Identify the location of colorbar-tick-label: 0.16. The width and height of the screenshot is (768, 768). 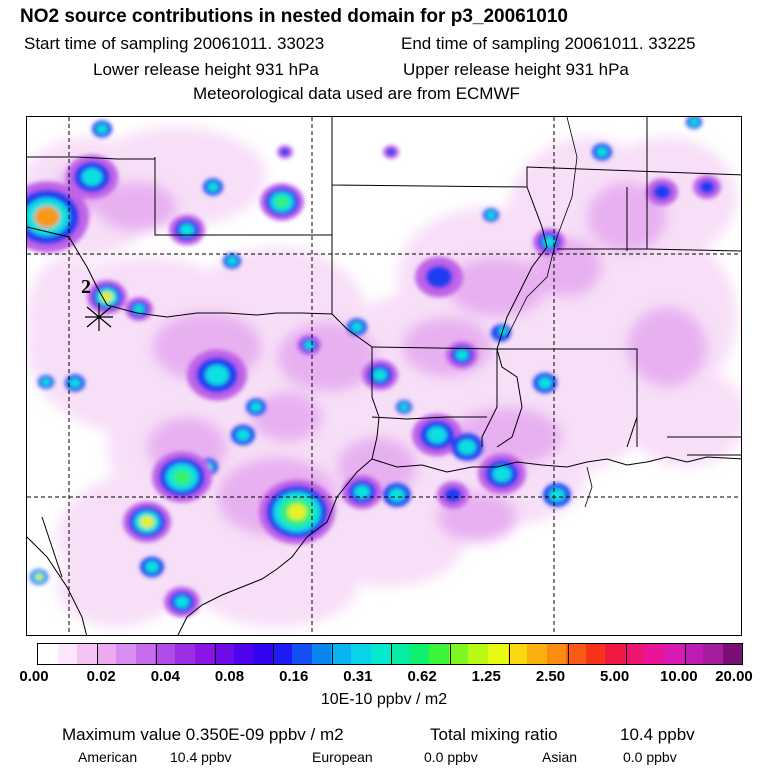
(294, 676).